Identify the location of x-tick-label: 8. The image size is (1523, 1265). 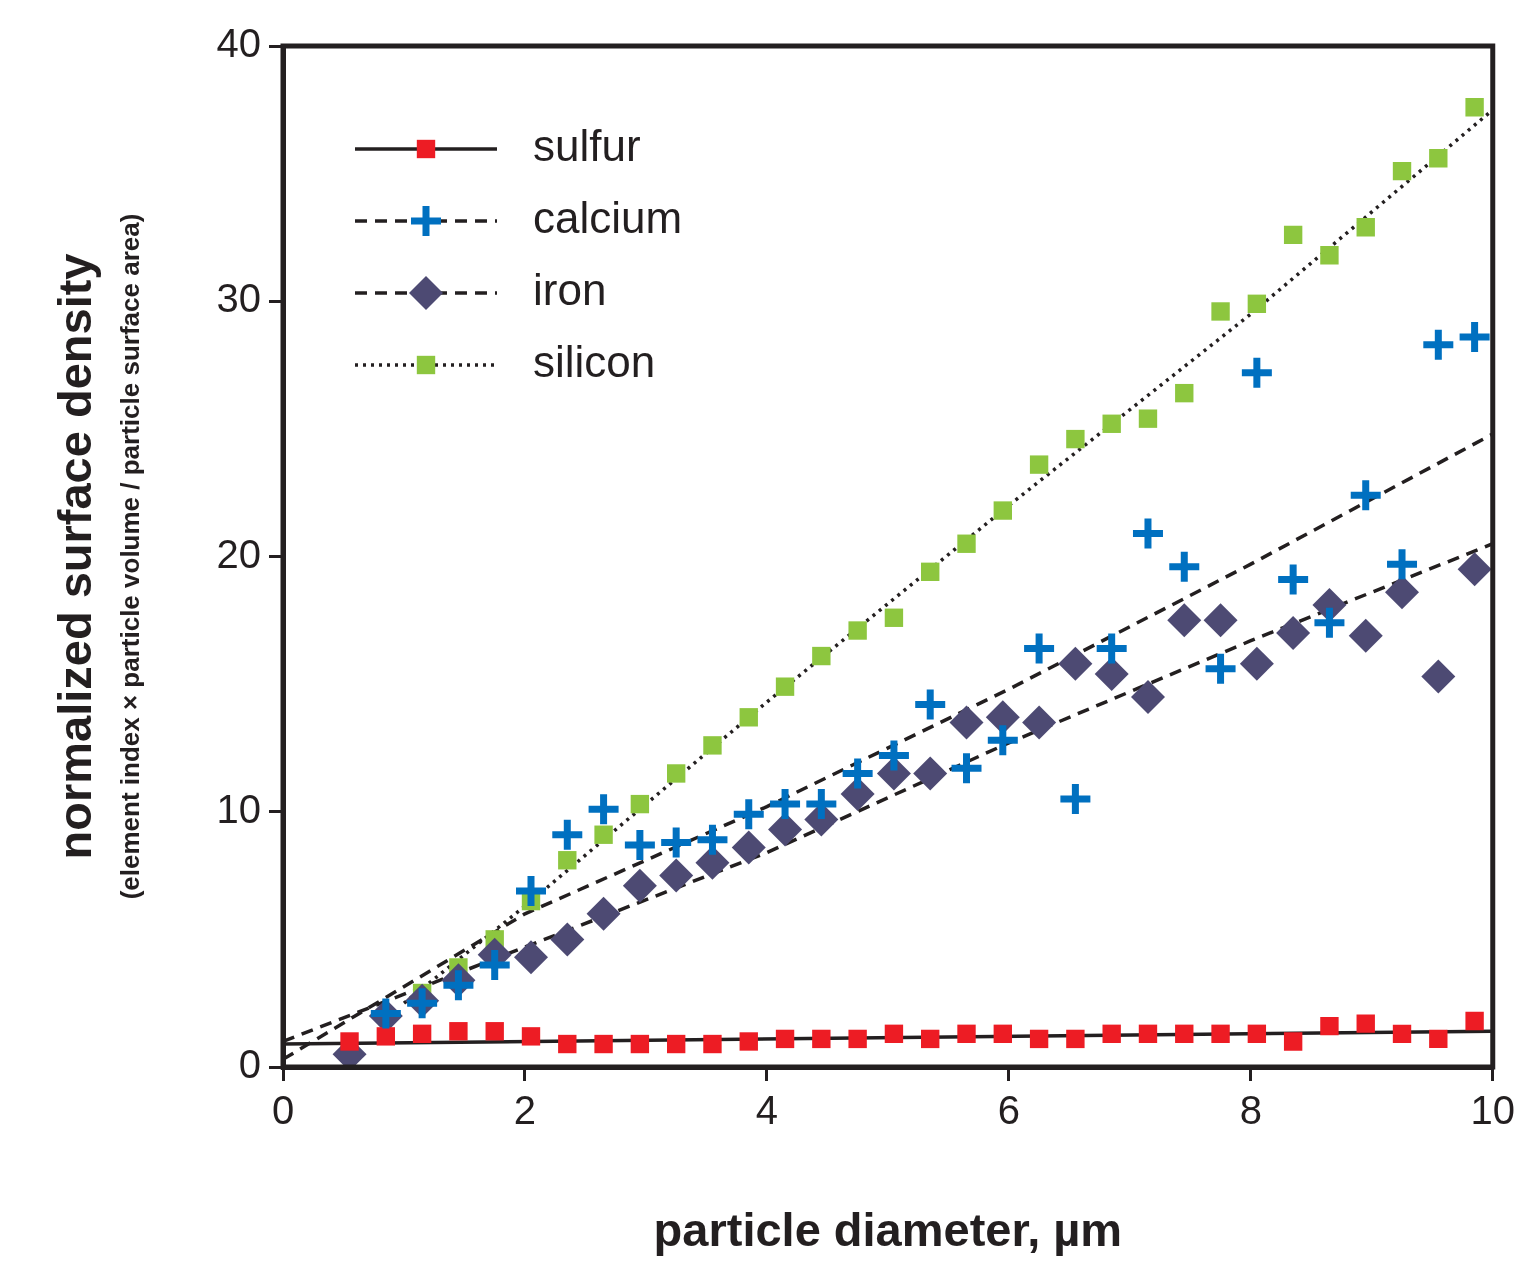
(1250, 1110).